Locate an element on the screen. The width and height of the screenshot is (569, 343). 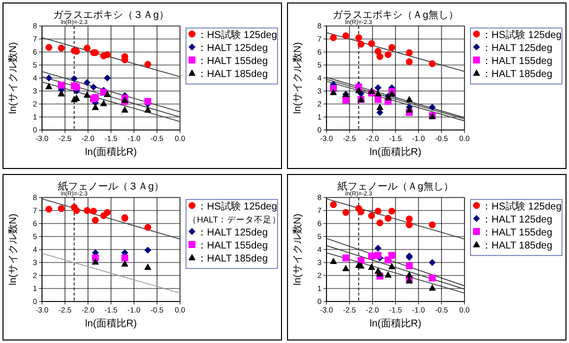
text: （HALT：データ不足） is located at coordinates (235, 219).